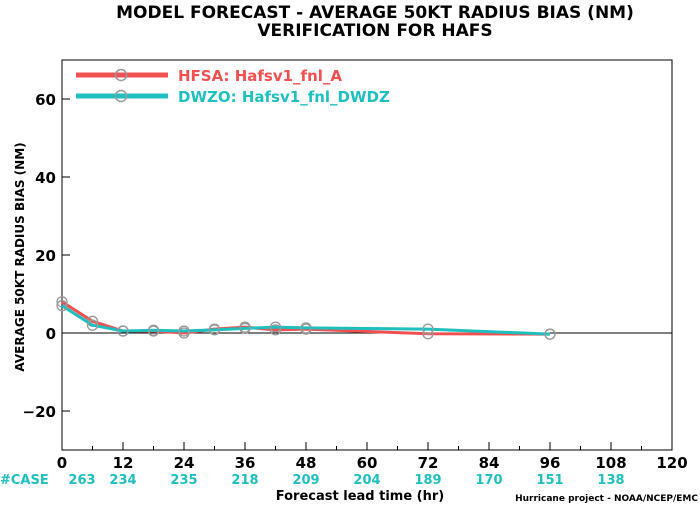  What do you see at coordinates (671, 463) in the screenshot?
I see `x-tick-label: 120` at bounding box center [671, 463].